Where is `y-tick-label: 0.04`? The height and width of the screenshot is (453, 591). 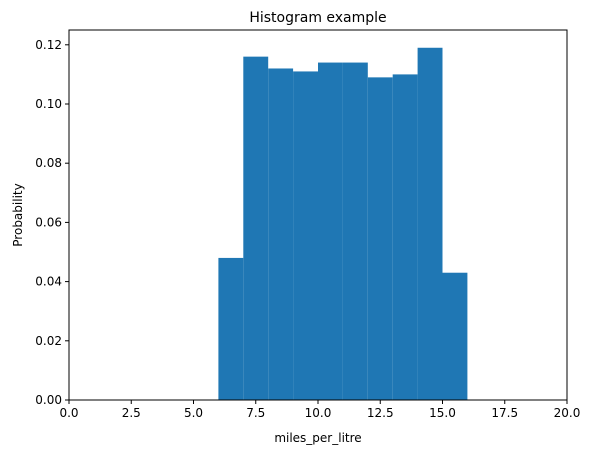 y-tick-label: 0.04 is located at coordinates (48, 282).